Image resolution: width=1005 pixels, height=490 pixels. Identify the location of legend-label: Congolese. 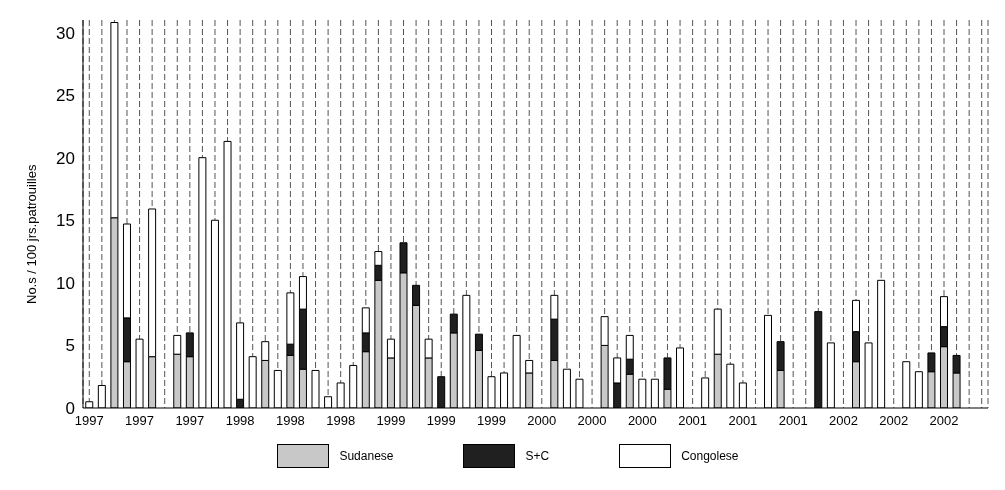
(710, 456).